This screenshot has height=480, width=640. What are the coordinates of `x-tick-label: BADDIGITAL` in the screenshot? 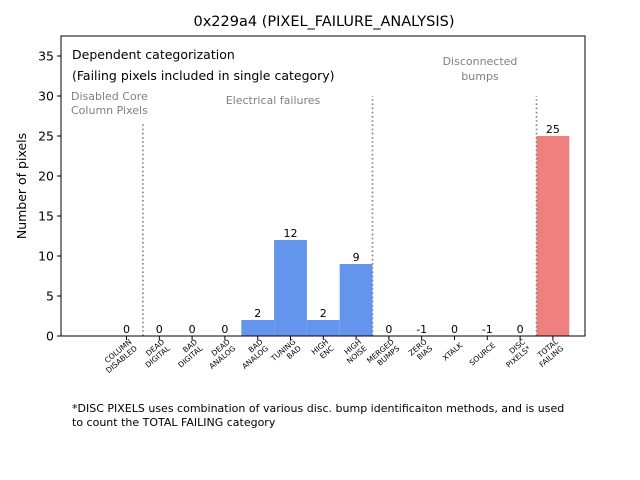 It's located at (188, 353).